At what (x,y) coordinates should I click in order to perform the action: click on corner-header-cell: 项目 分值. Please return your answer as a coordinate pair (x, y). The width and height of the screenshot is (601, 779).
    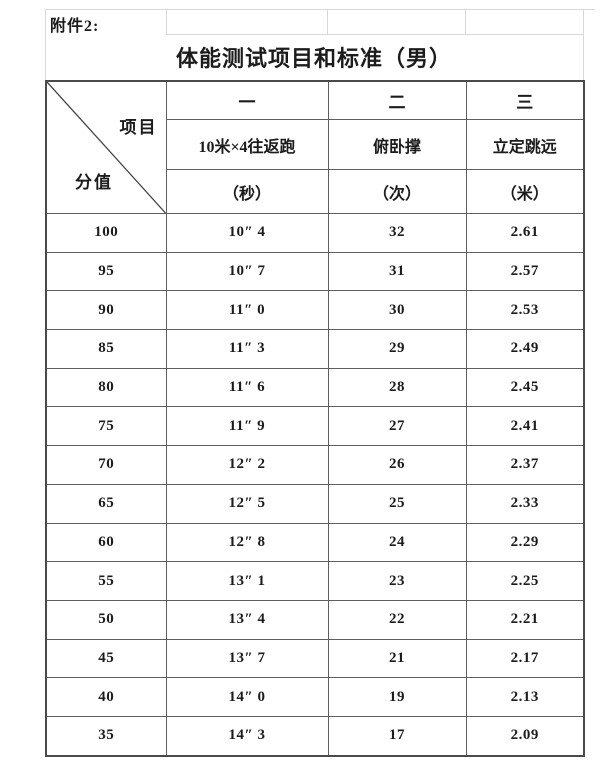
    Looking at the image, I should click on (106, 147).